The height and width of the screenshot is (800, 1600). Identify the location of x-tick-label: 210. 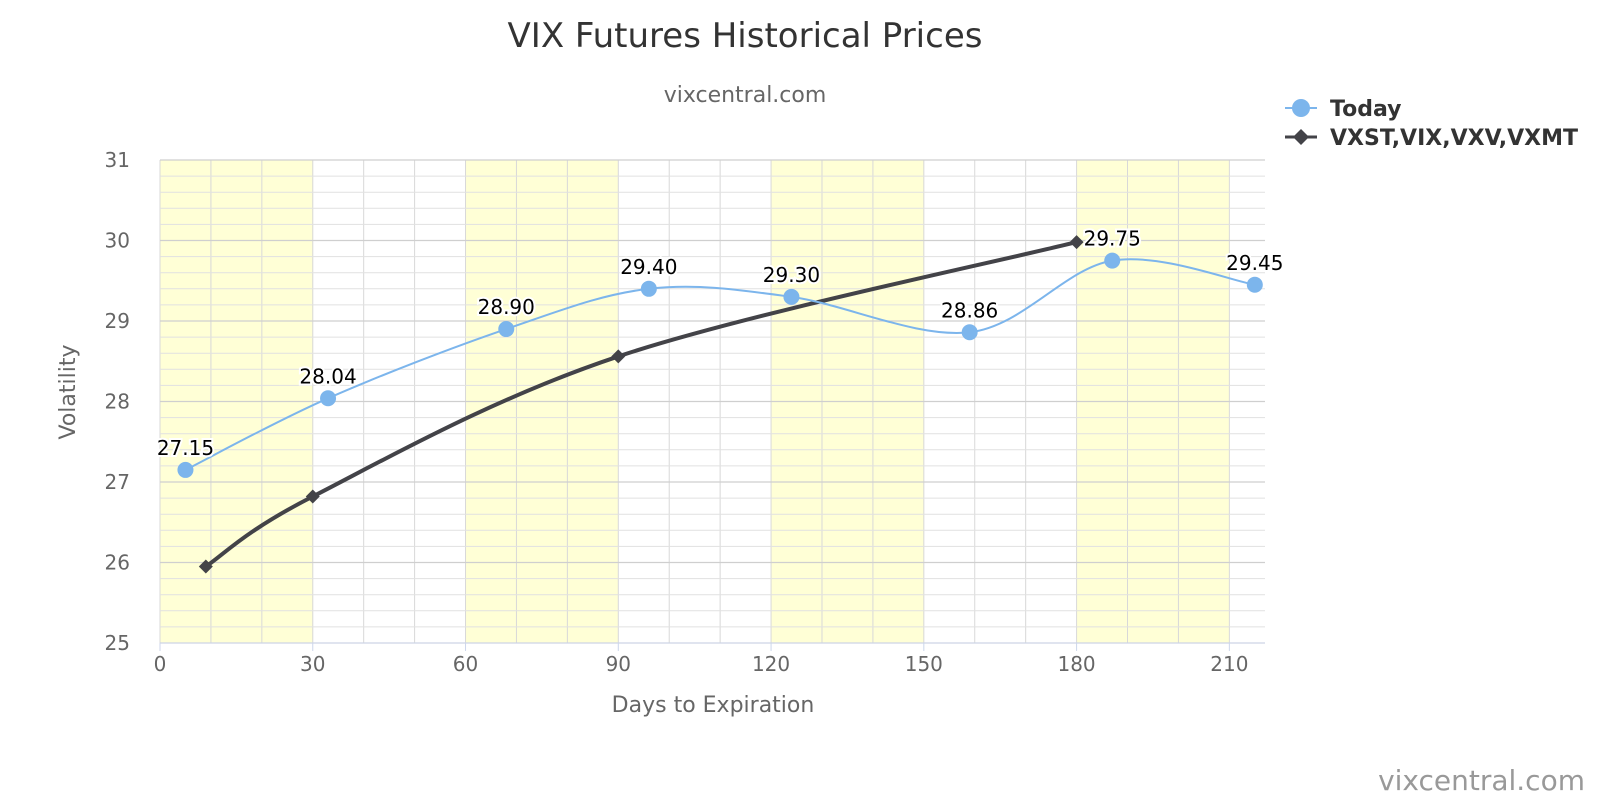
(1229, 664).